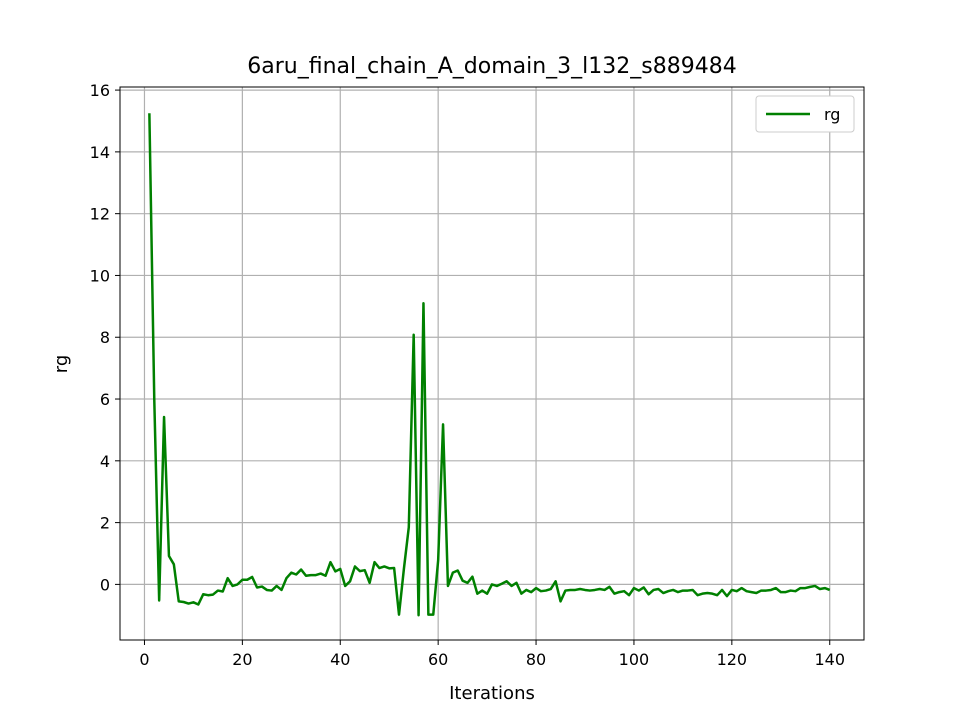 The width and height of the screenshot is (960, 720). I want to click on x-tick-label: 20, so click(242, 659).